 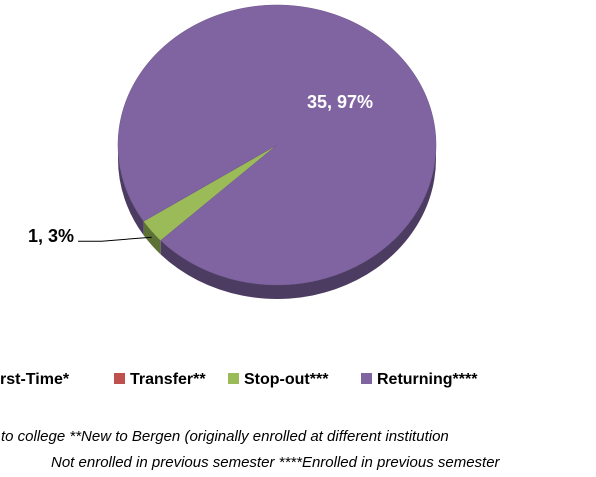 I want to click on data-label: 35, 97%, so click(x=340, y=102).